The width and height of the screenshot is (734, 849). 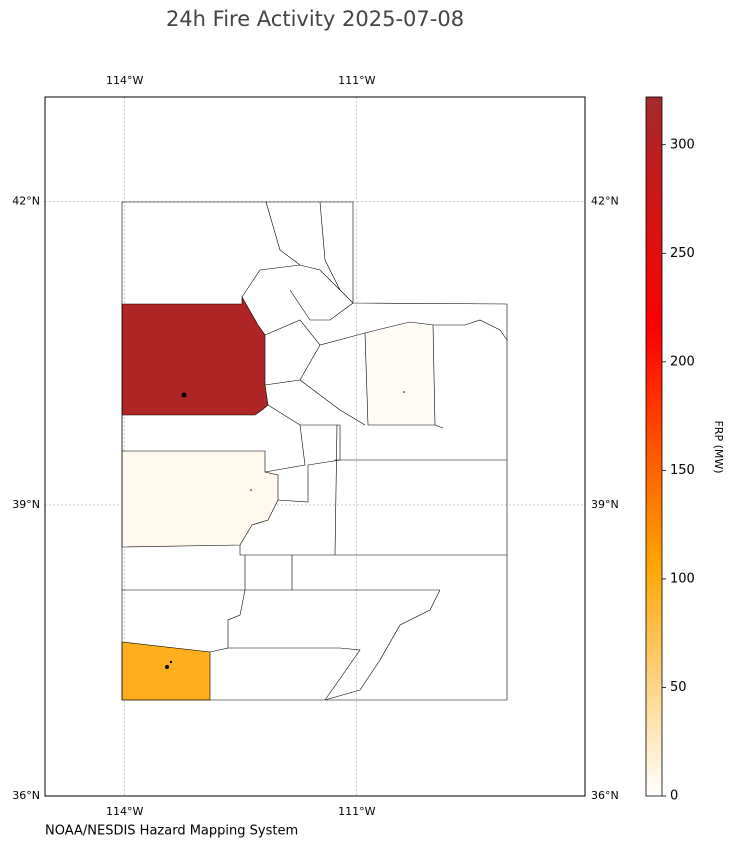 What do you see at coordinates (682, 578) in the screenshot?
I see `colorbar-tick-label: 100` at bounding box center [682, 578].